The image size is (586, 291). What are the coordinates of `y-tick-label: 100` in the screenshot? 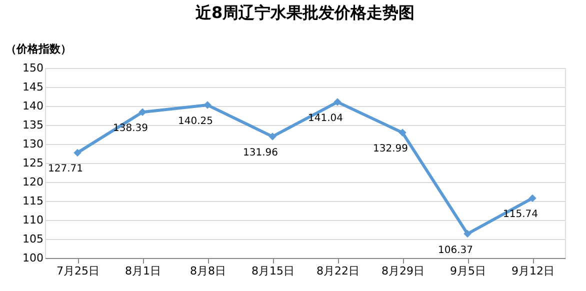 It's located at (33, 258).